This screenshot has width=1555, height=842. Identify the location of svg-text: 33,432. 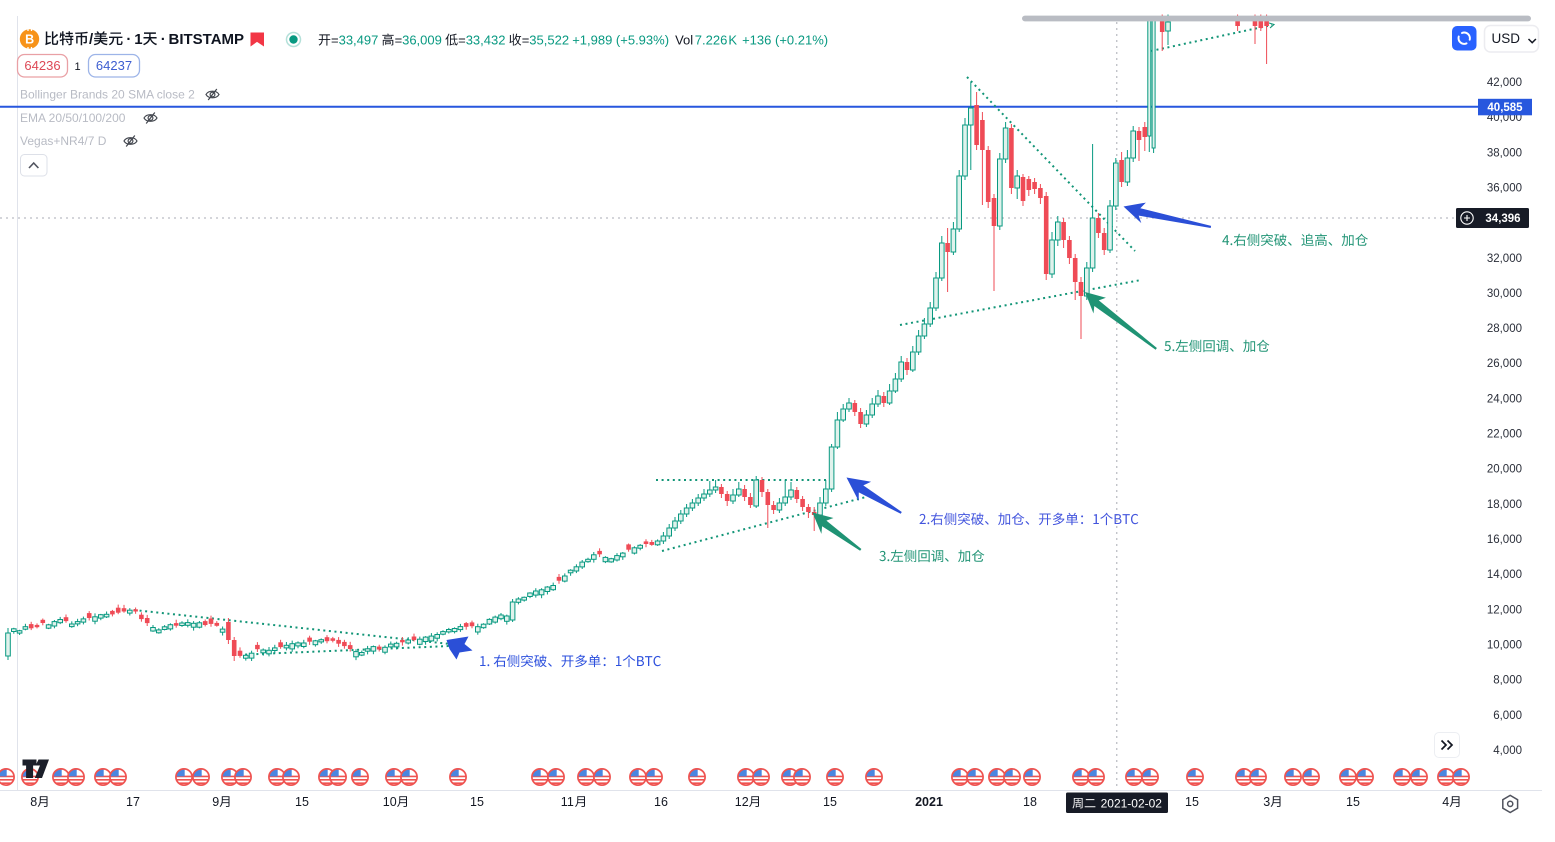
(486, 40).